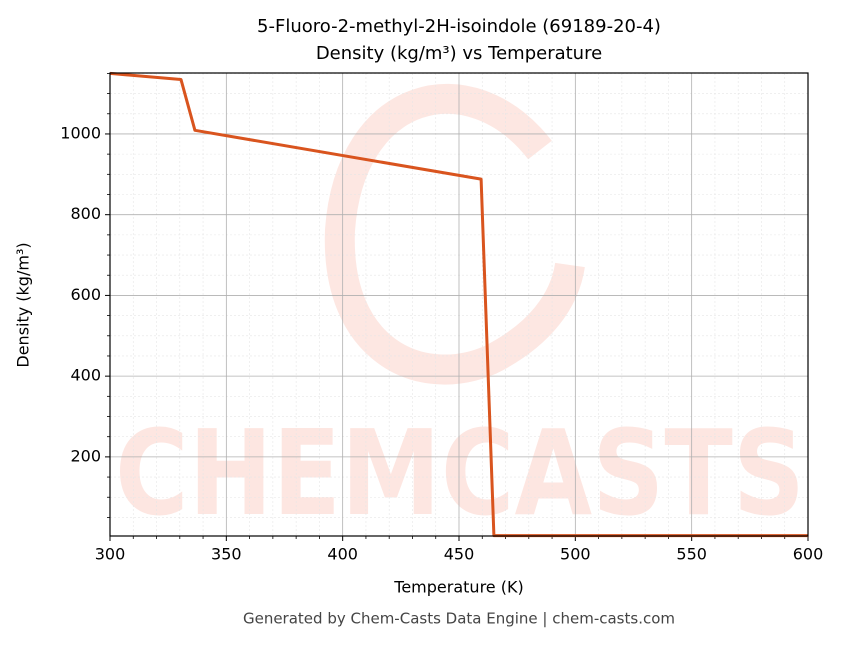 This screenshot has height=648, width=843. What do you see at coordinates (458, 587) in the screenshot?
I see `x-axis-label: Temperature (K)` at bounding box center [458, 587].